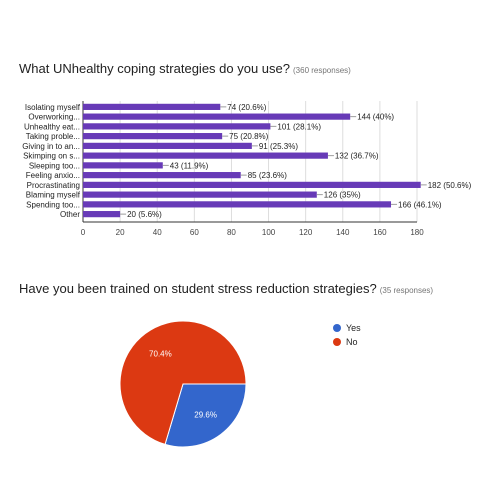 The image size is (490, 490). I want to click on x-tick-label: 180, so click(417, 232).